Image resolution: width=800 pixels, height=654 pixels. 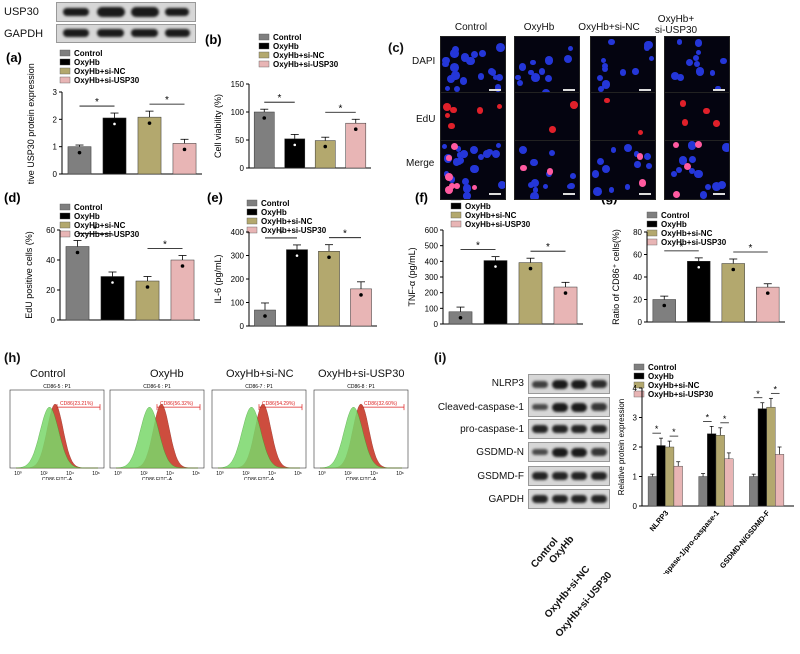 What do you see at coordinates (31, 123) in the screenshot?
I see `y-axis-label: Relative USP30 protein expression` at bounding box center [31, 123].